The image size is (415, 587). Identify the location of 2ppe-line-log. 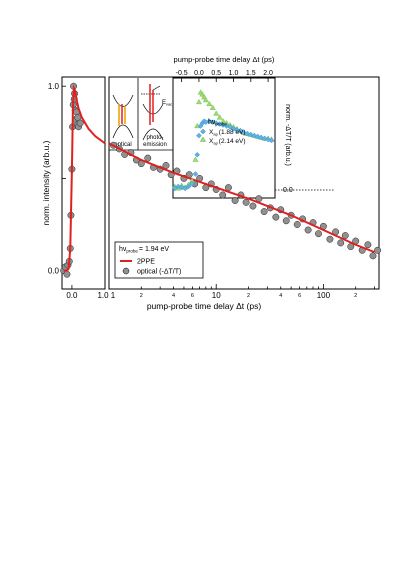
(241, 198).